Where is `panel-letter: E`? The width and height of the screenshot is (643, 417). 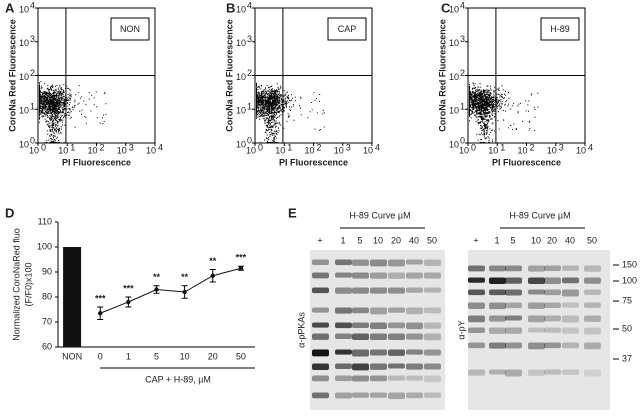 panel-letter: E is located at coordinates (292, 212).